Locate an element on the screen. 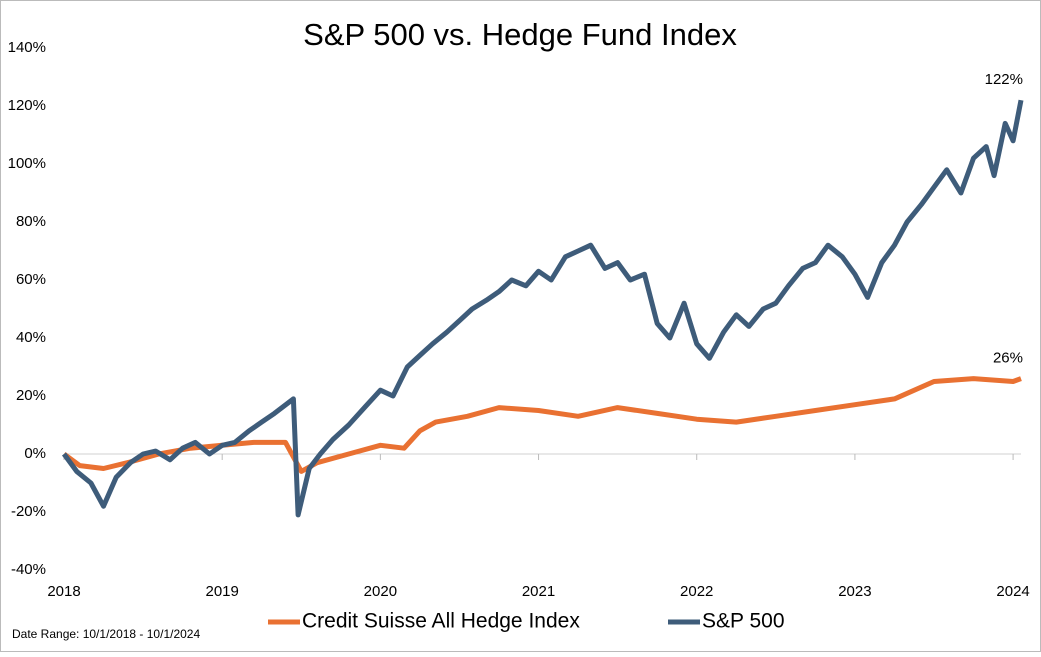  y-tick-label: -20% is located at coordinates (28, 511).